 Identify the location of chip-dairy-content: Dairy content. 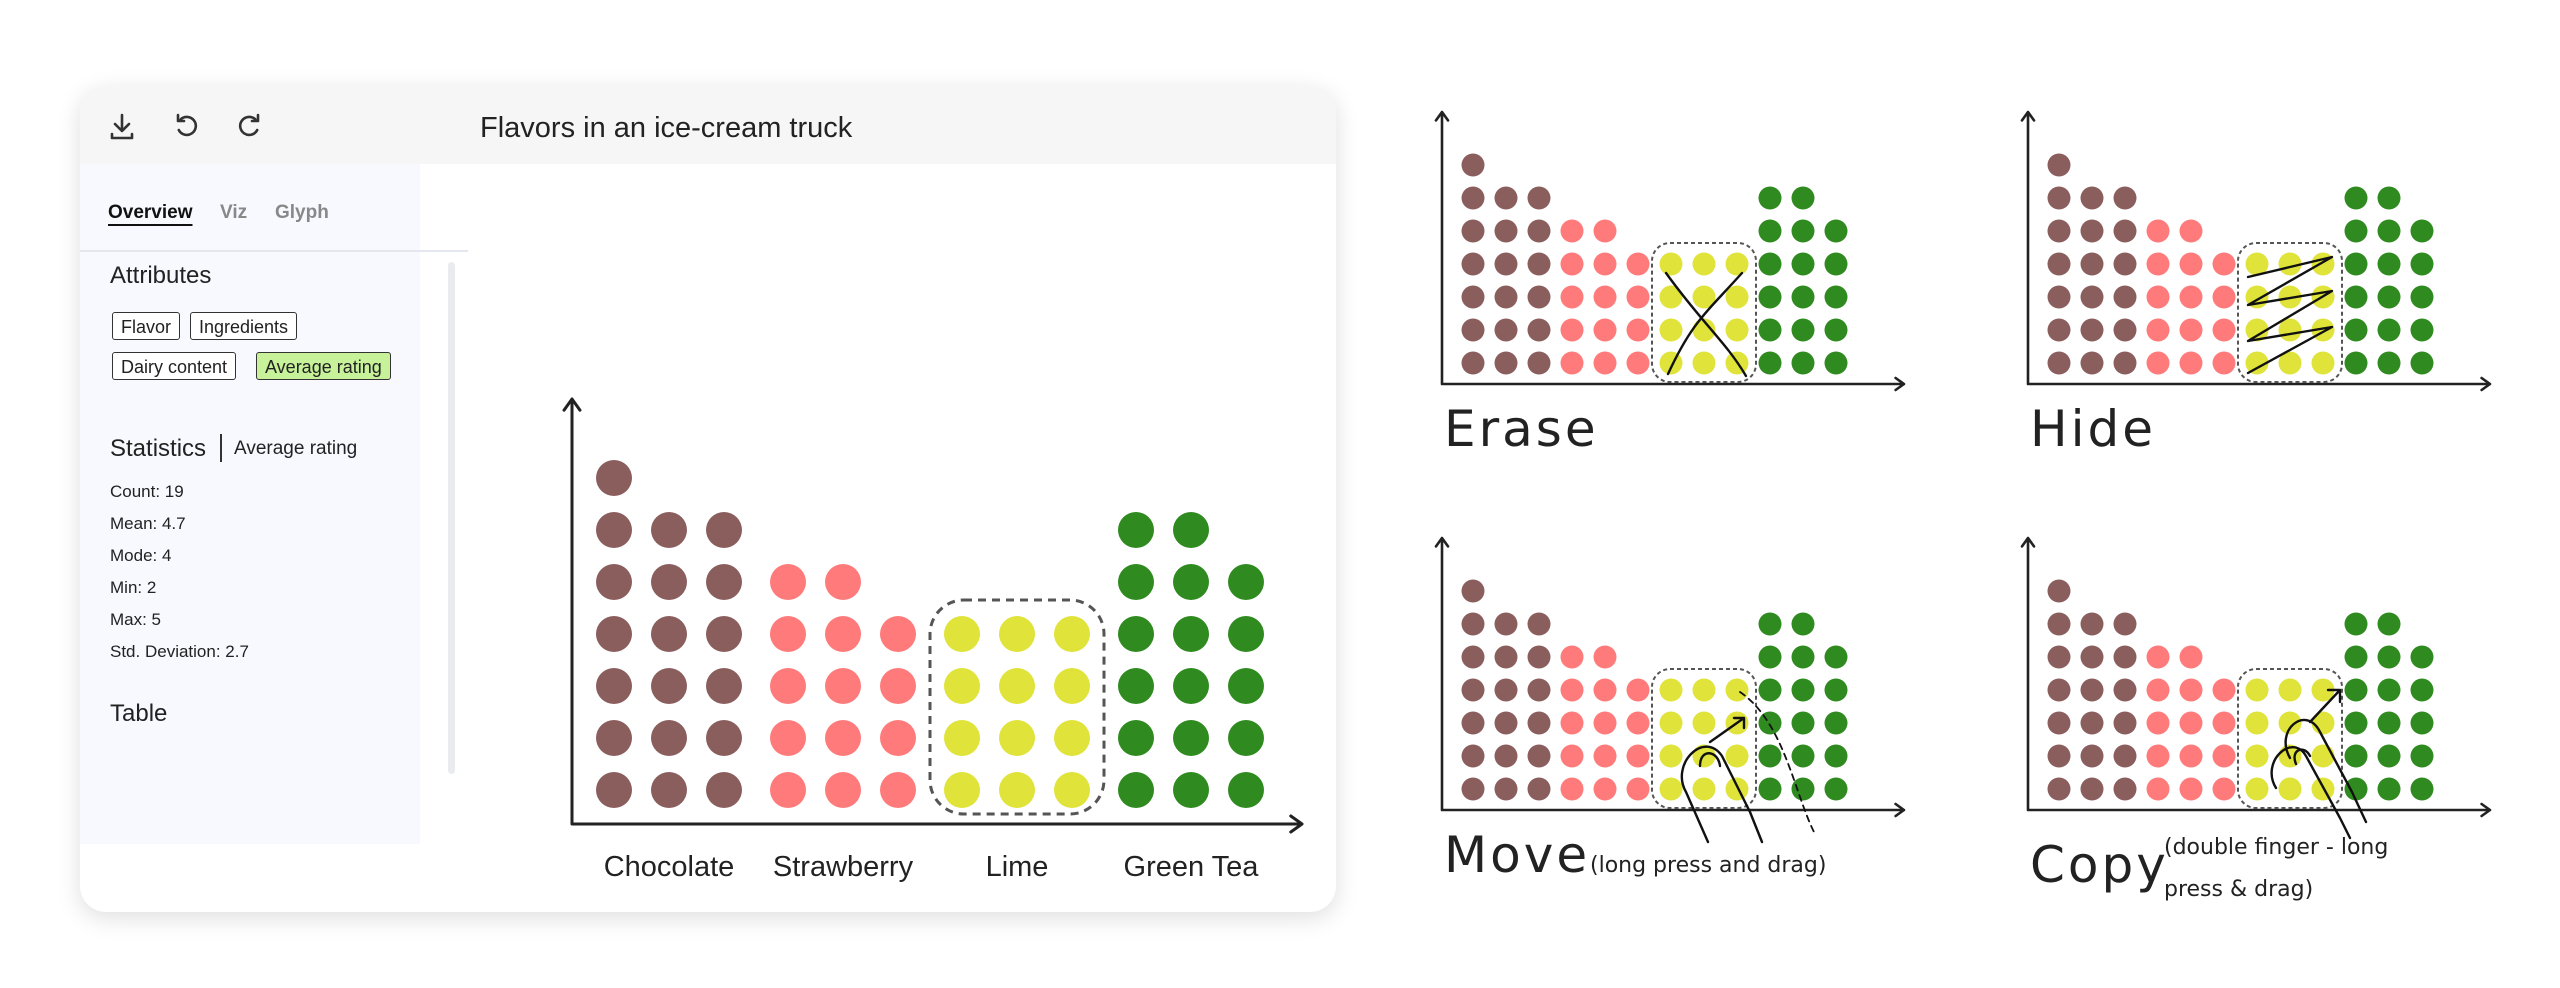
(174, 366).